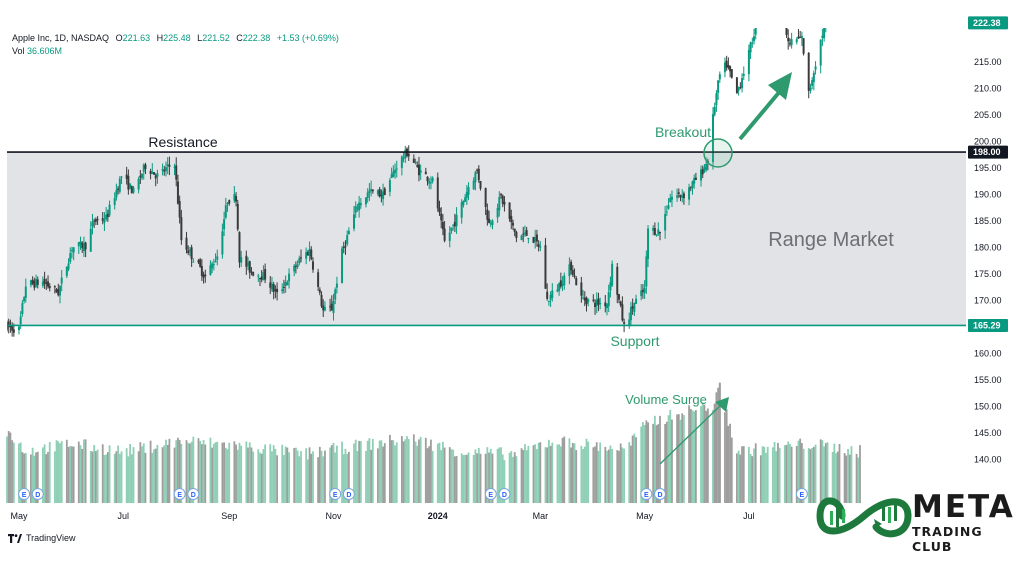  I want to click on tradingview-label: TradingView, so click(51, 538).